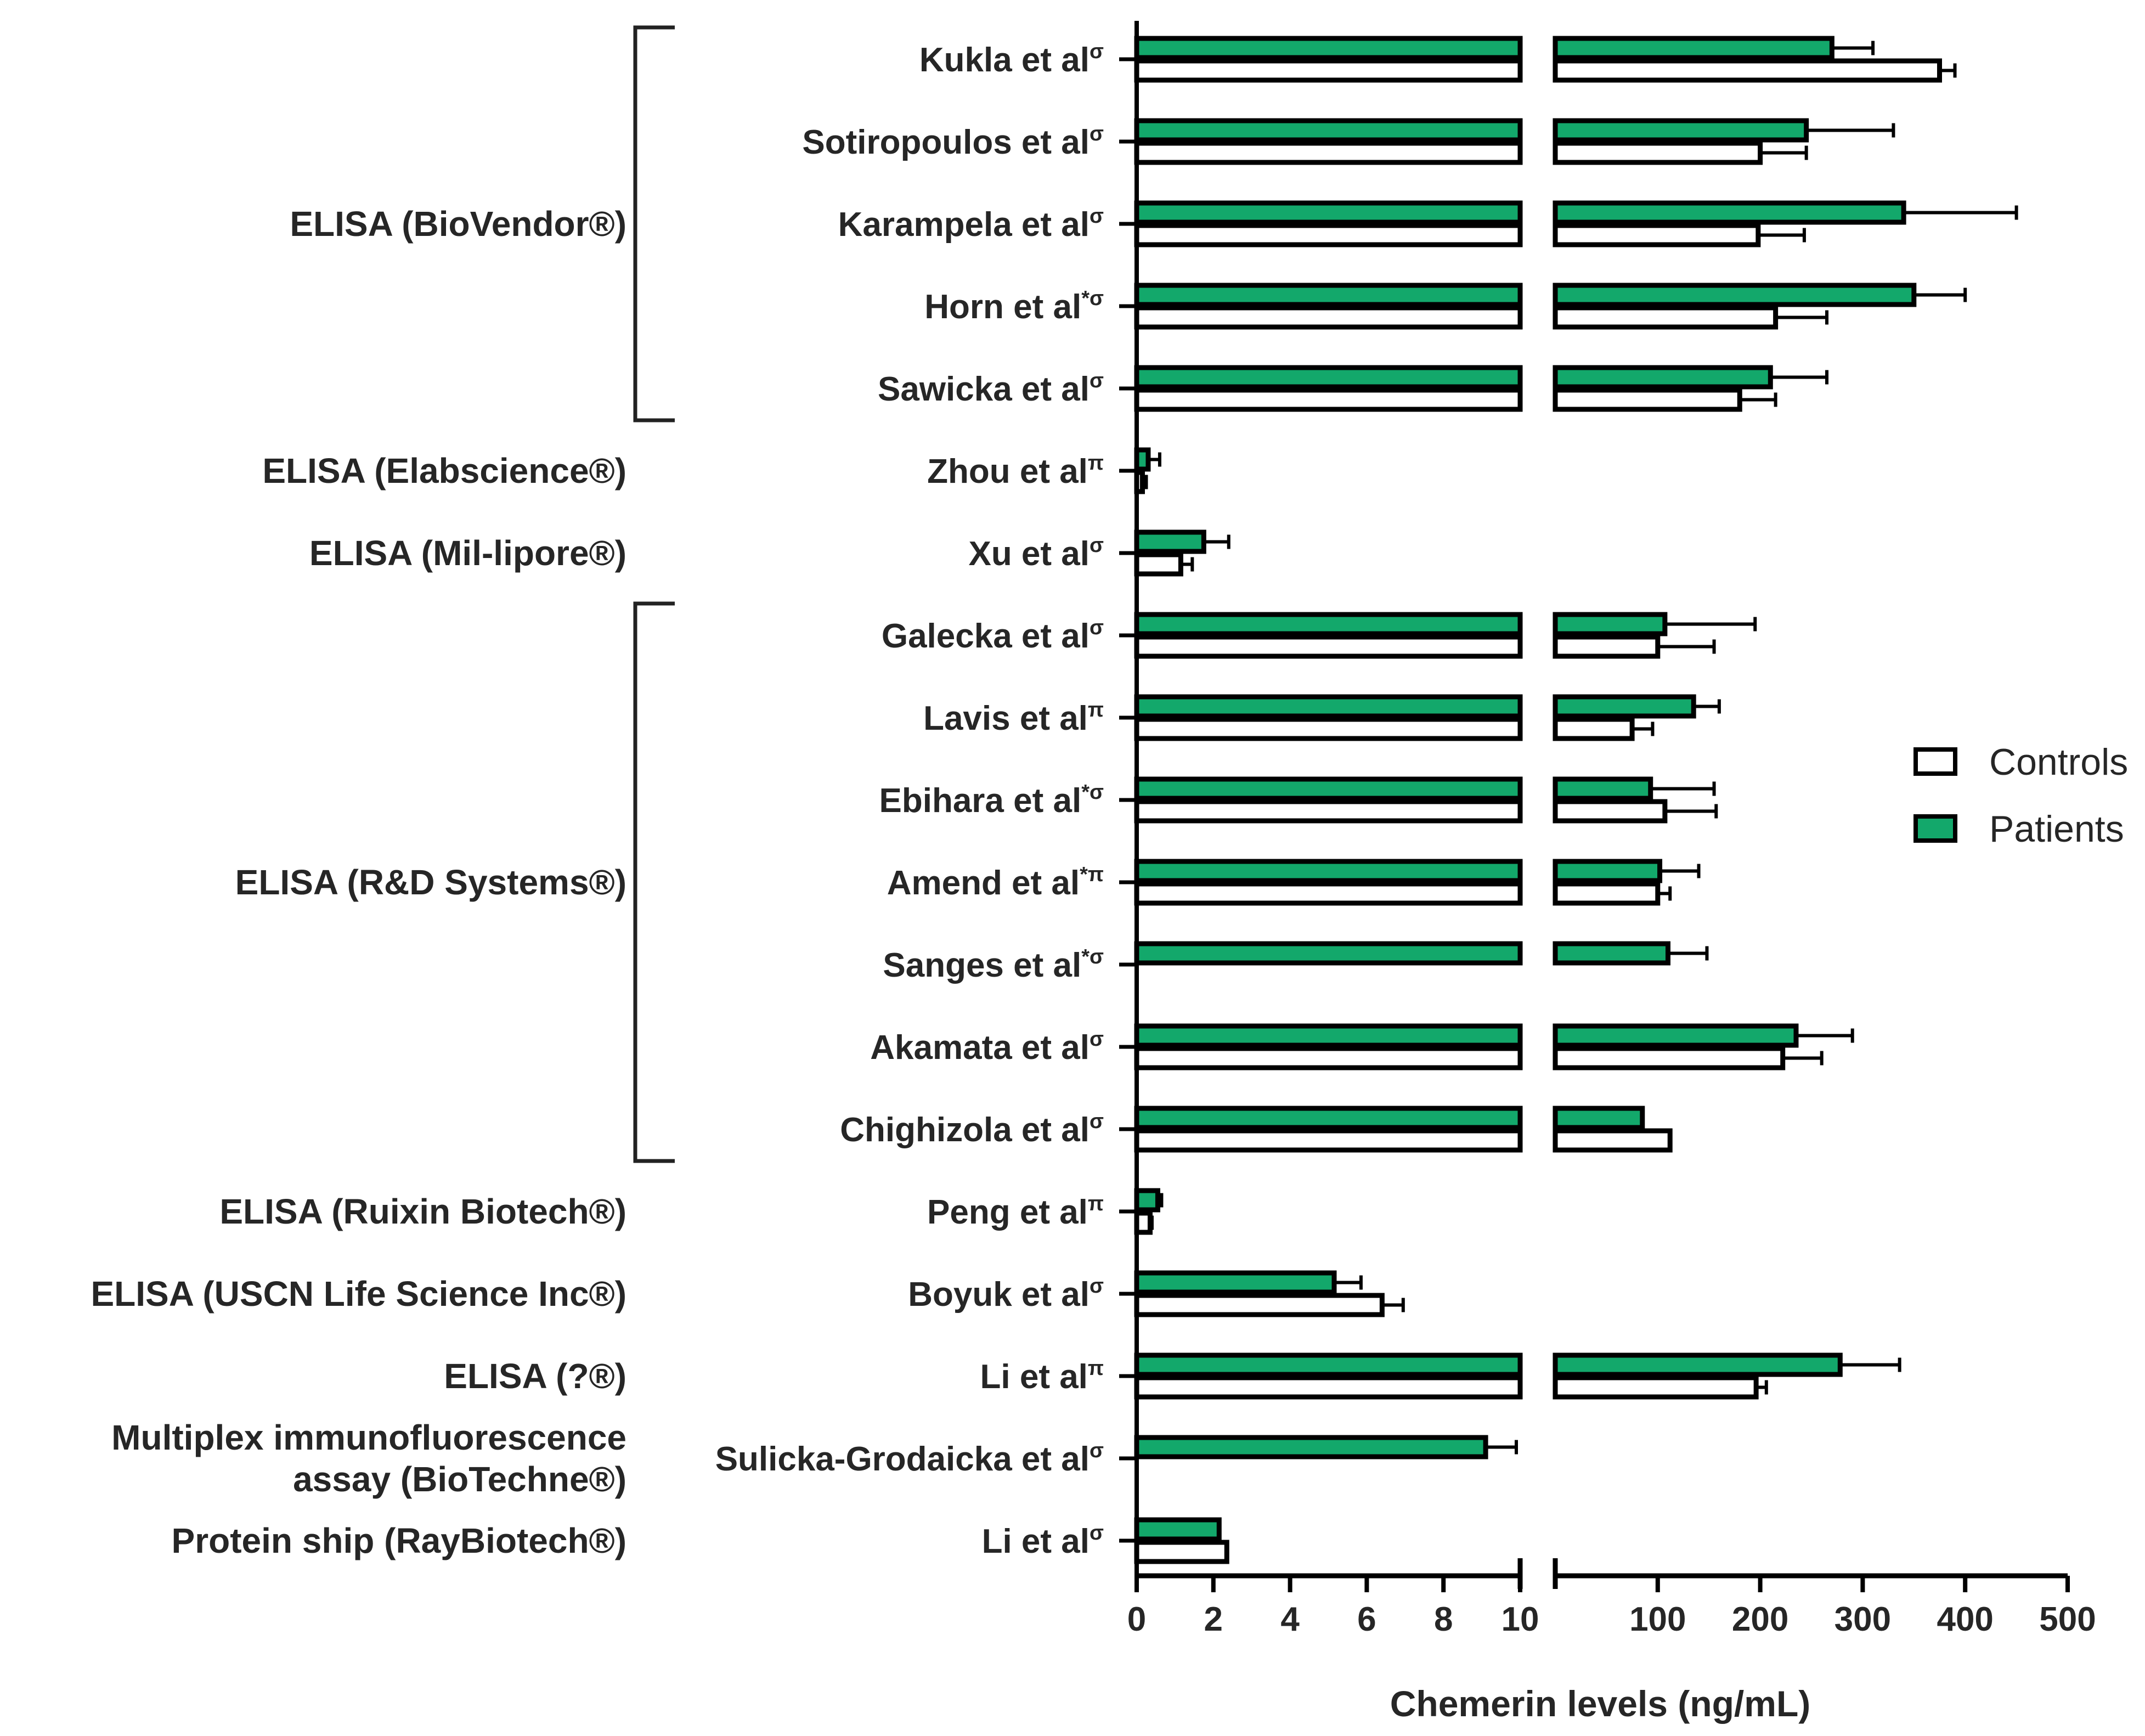  Describe the element at coordinates (1328, 295) in the screenshot. I see `study-3-patients-bar-seg1` at that location.